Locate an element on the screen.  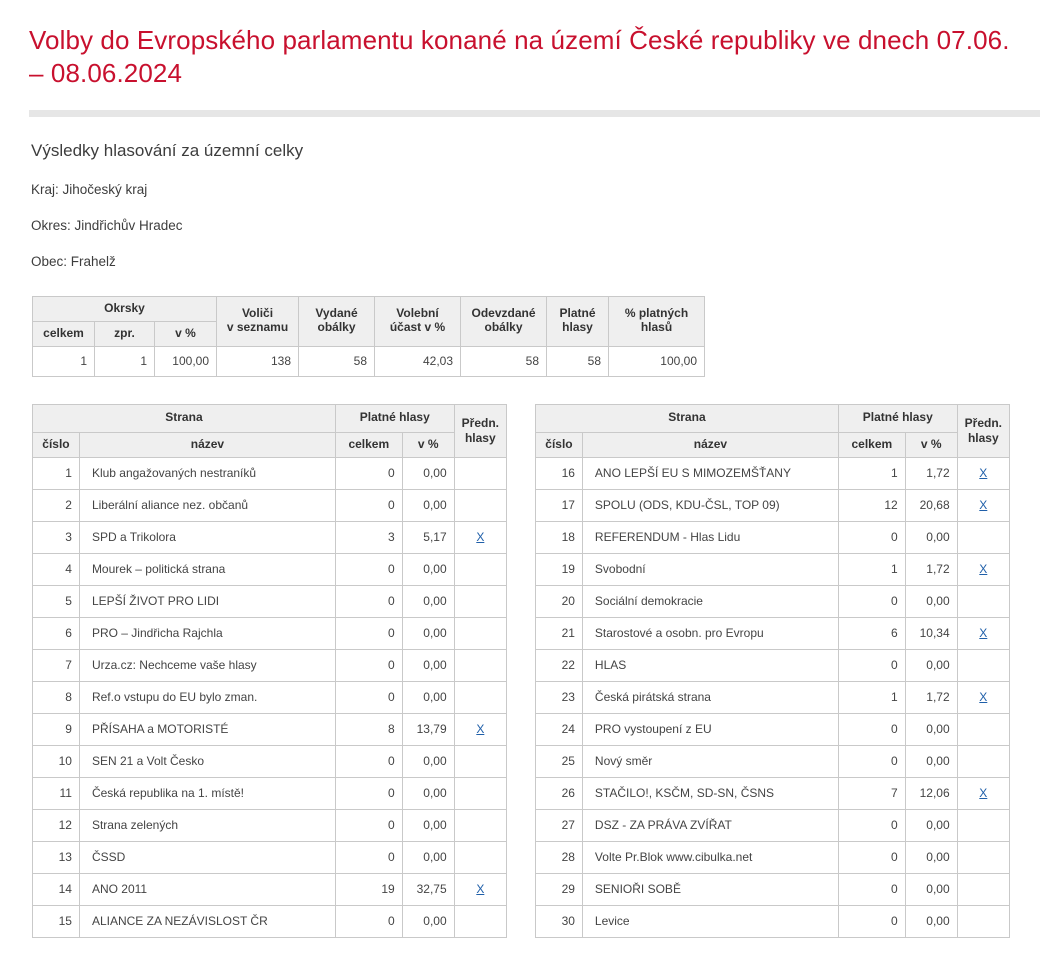
votes-total-cell: 12 is located at coordinates (871, 505).